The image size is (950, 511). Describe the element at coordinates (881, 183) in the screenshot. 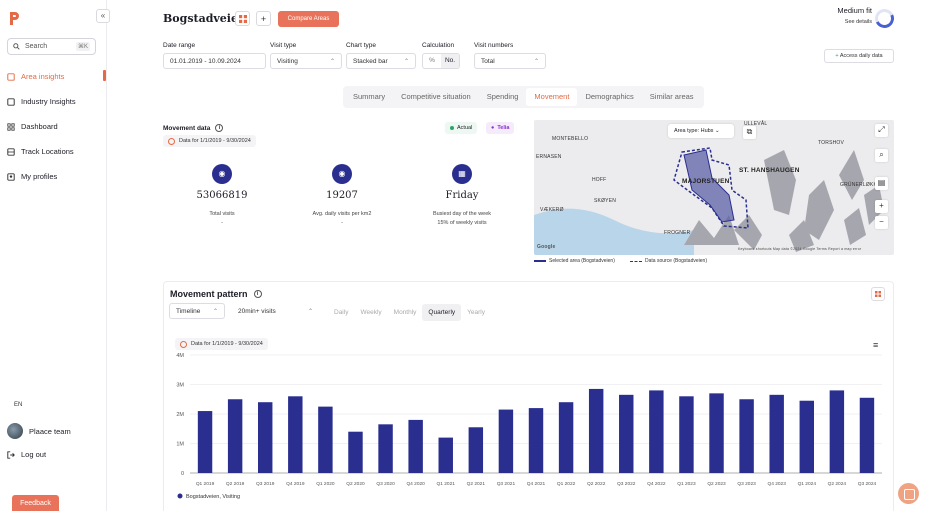

I see `map-layers-button: ▤` at that location.